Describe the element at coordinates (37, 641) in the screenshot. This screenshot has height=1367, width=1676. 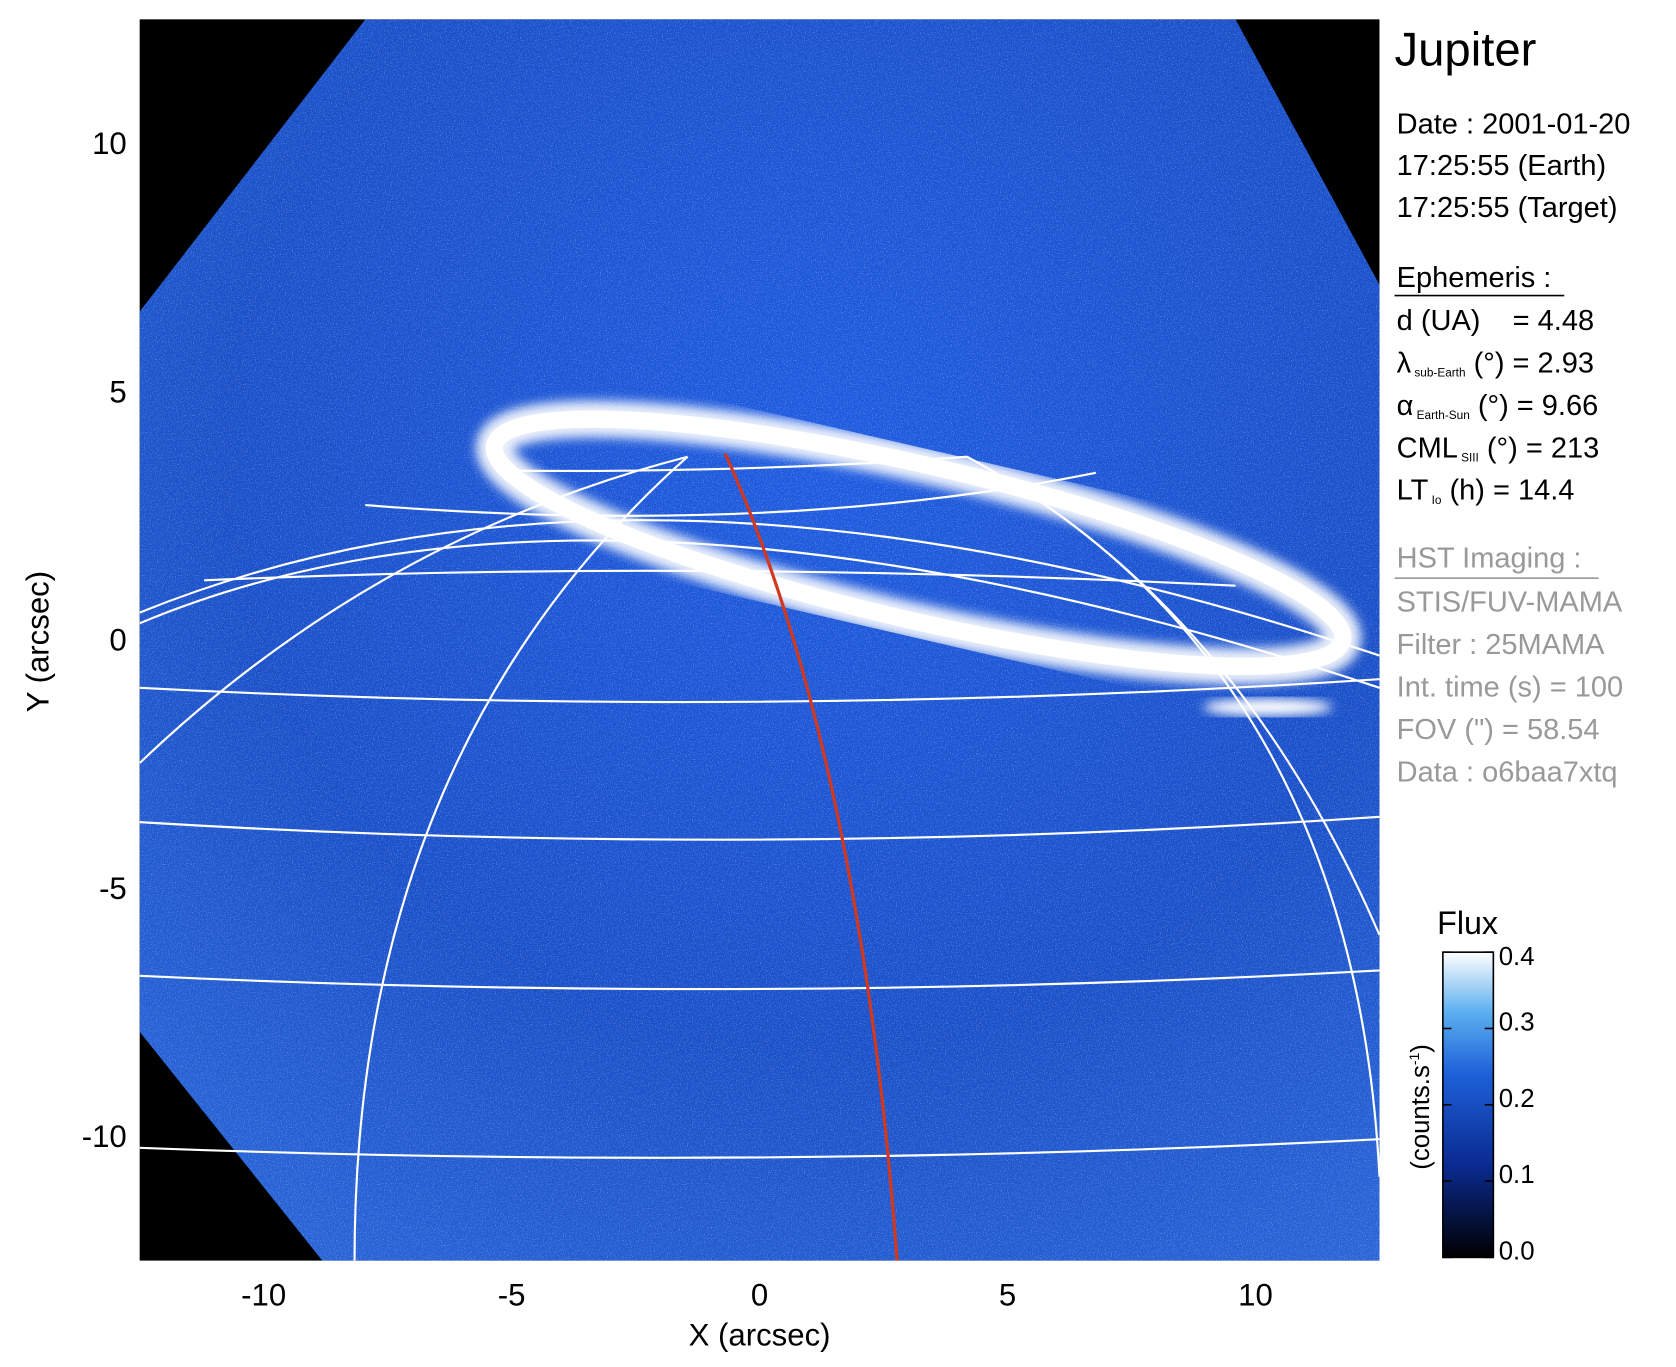
I see `y-axis-label: Y (arcsec)` at that location.